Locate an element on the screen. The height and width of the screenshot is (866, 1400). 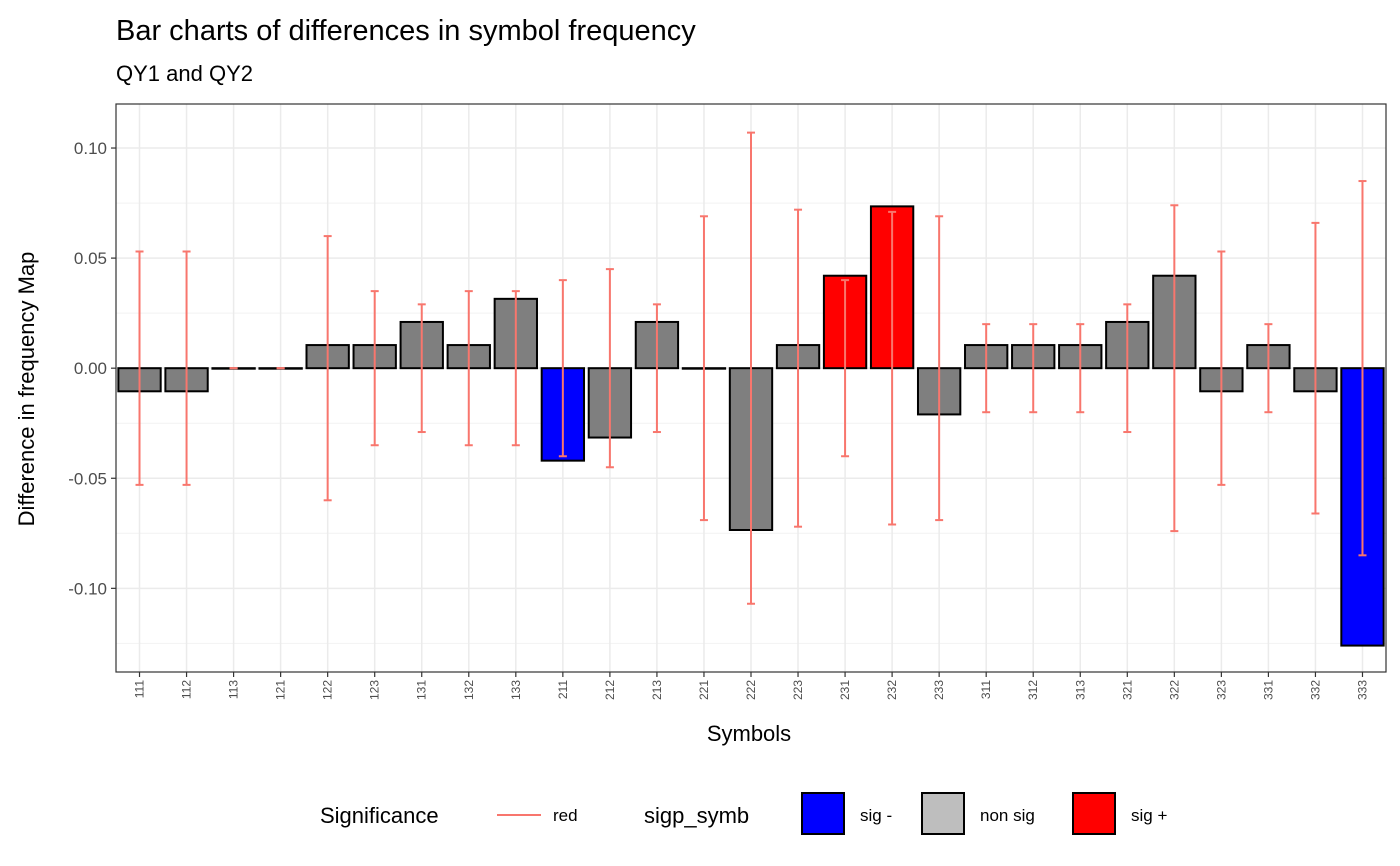
x-tick-label: 313 is located at coordinates (1080, 690).